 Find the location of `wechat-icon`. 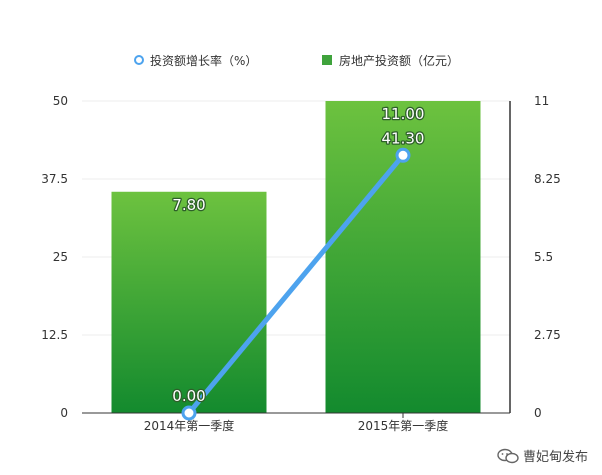

wechat-icon is located at coordinates (508, 455).